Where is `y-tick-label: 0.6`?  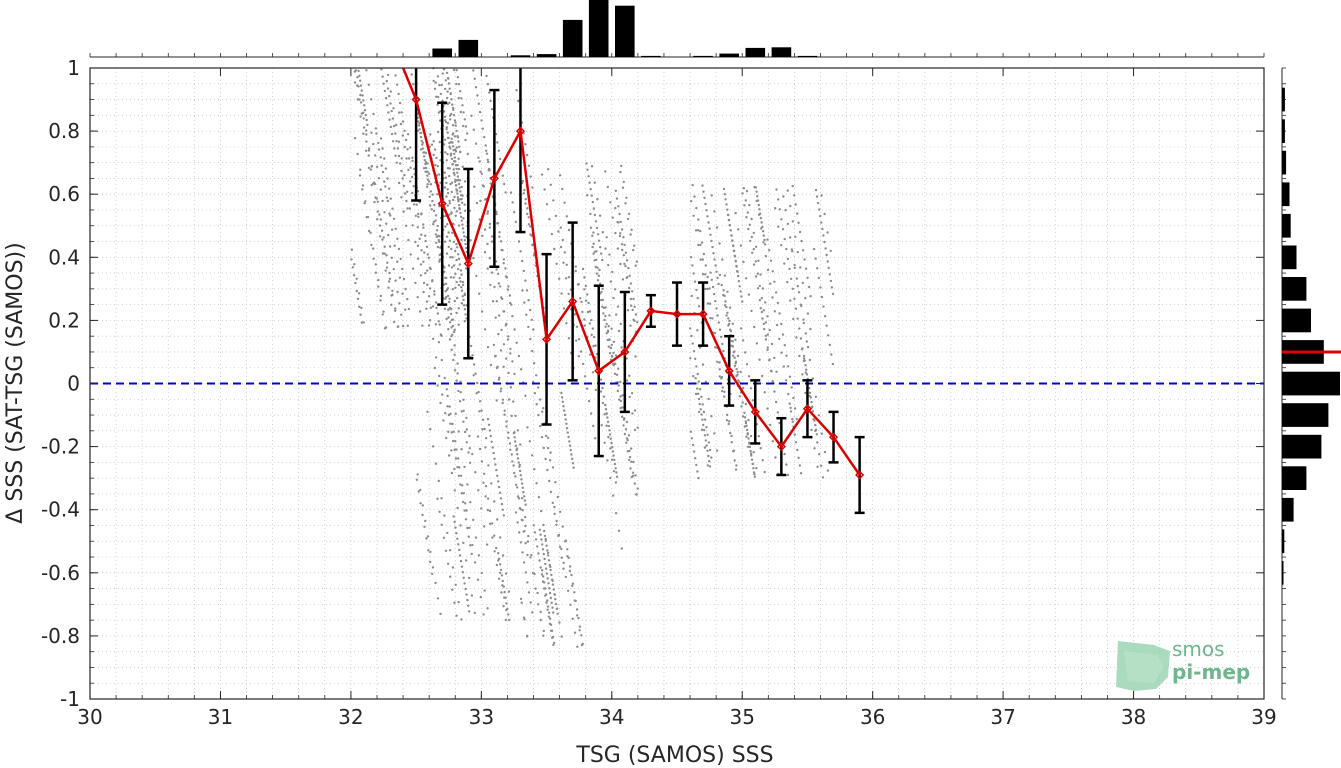 y-tick-label: 0.6 is located at coordinates (64, 194).